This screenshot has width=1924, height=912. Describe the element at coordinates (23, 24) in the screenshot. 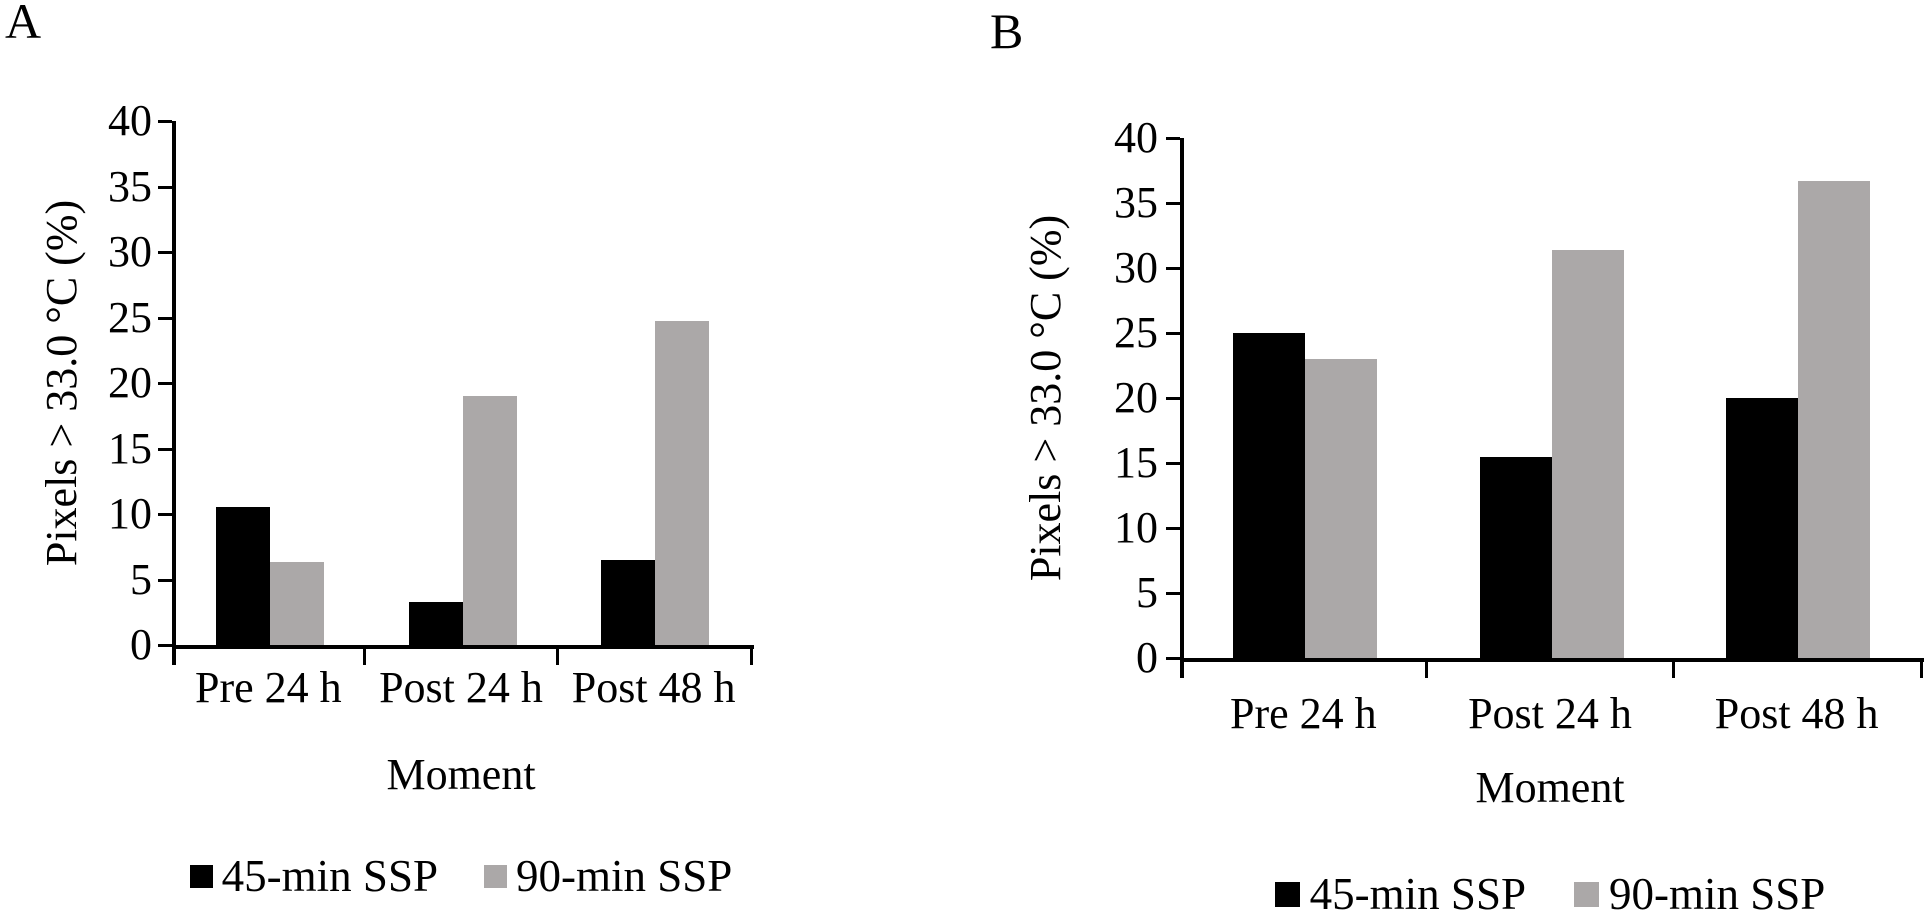

I see `panel-label-a: A` at that location.